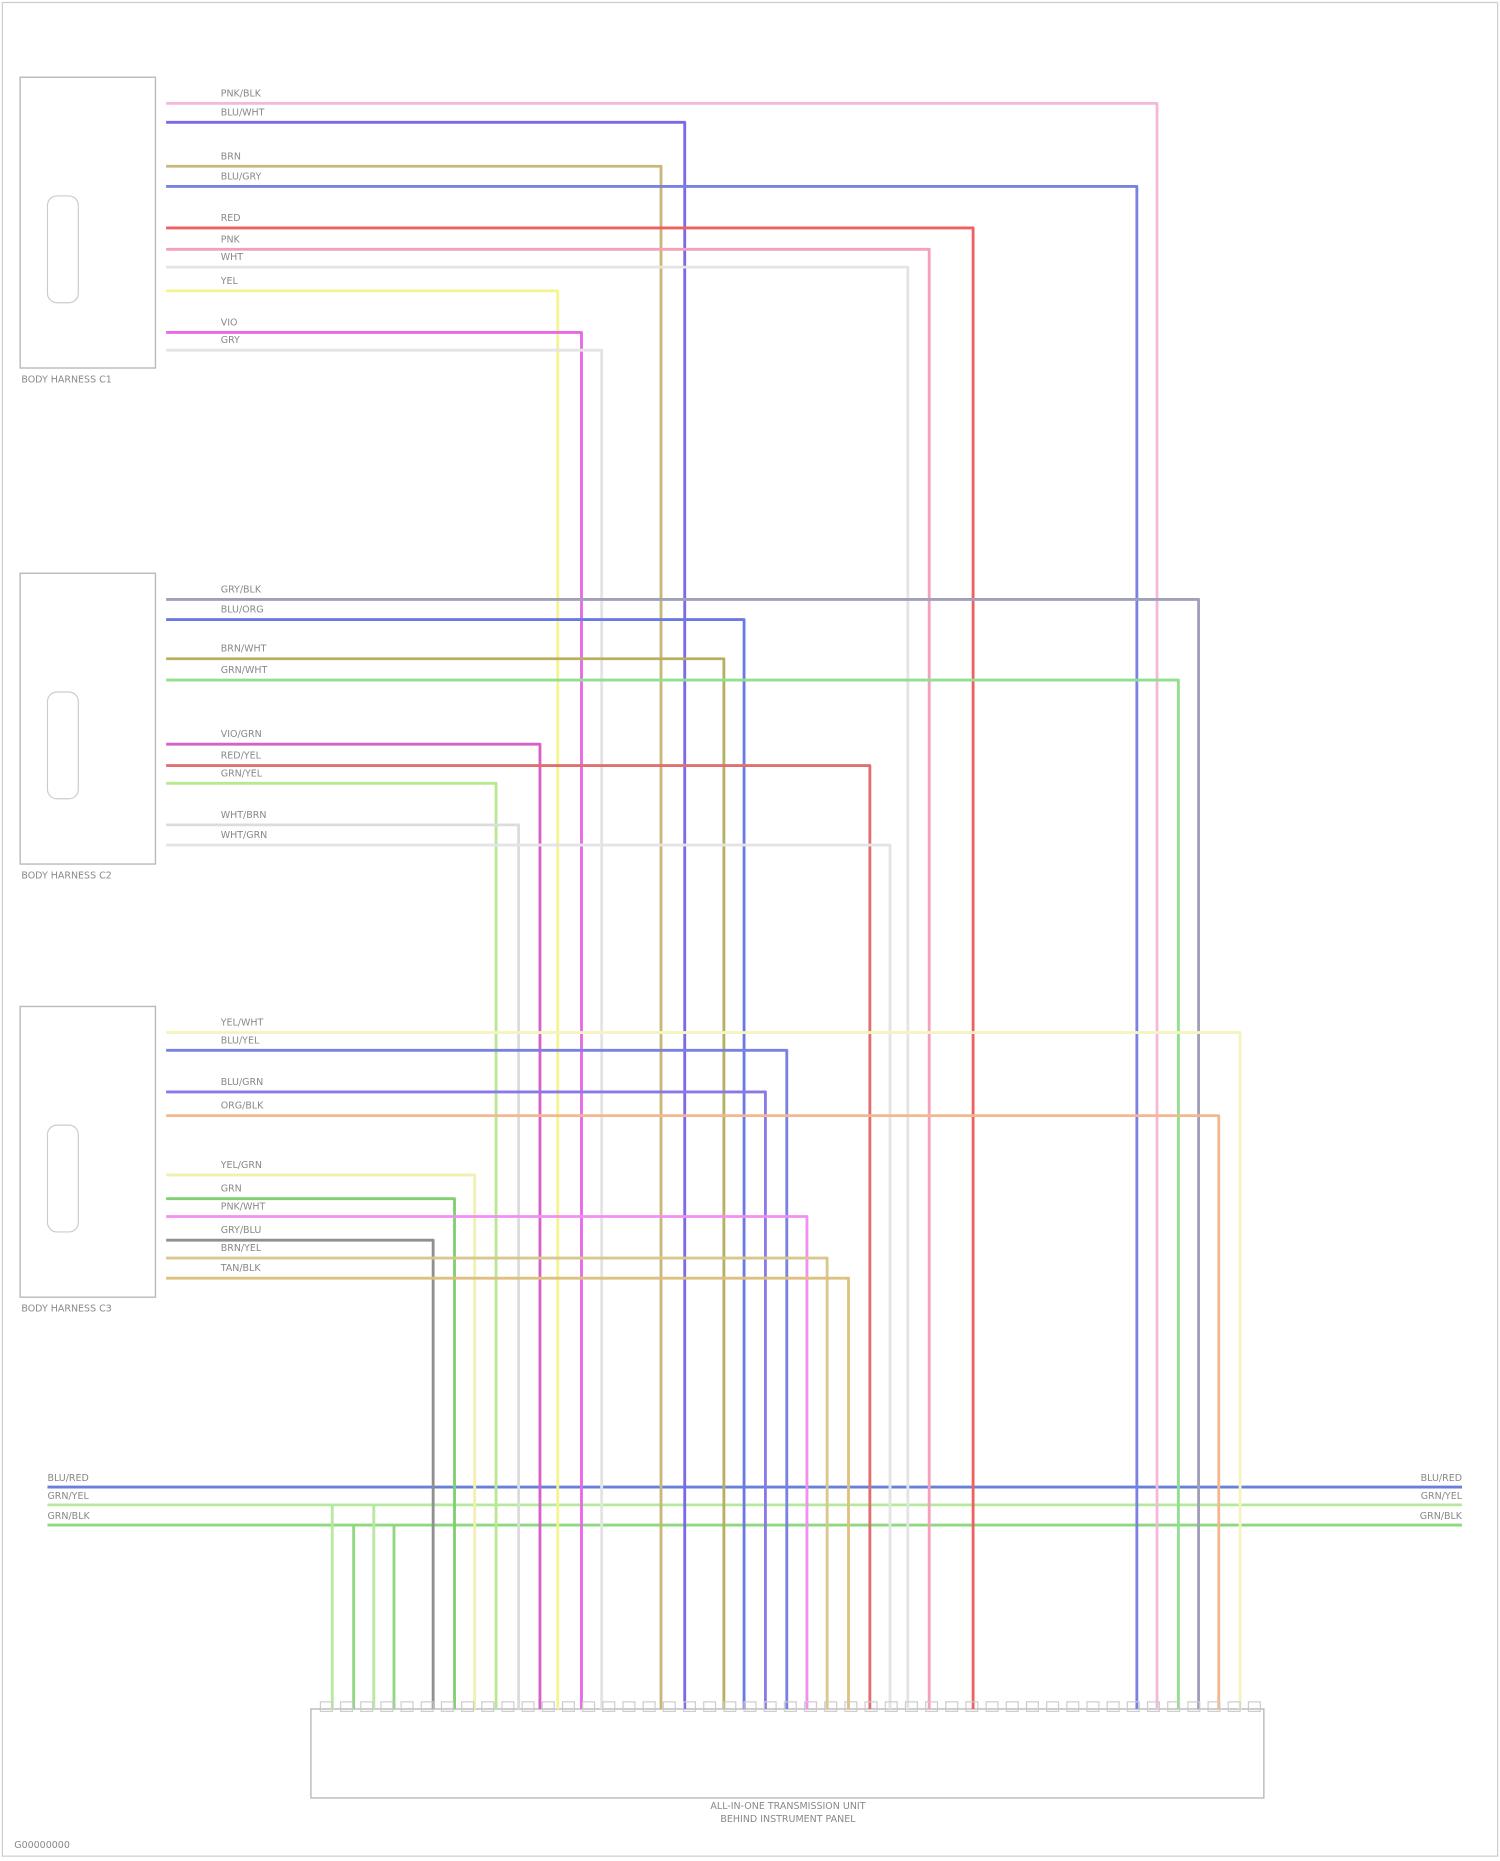  What do you see at coordinates (241, 756) in the screenshot?
I see `wire-label: RED/YEL` at bounding box center [241, 756].